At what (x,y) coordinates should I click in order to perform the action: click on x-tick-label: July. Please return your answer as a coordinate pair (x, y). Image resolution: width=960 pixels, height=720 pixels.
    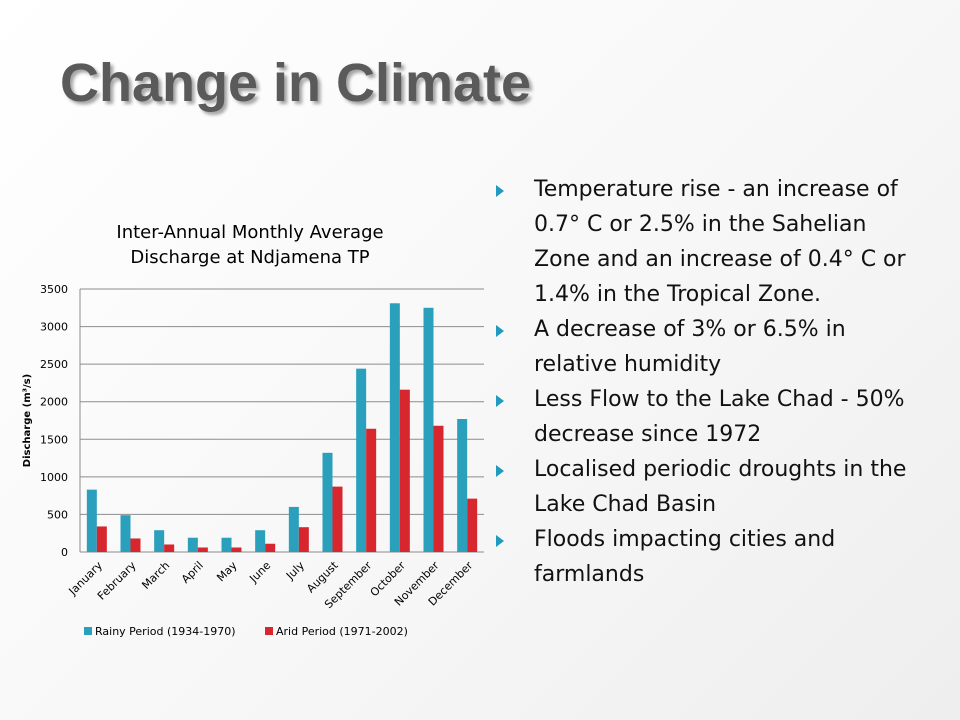
    Looking at the image, I should click on (295, 571).